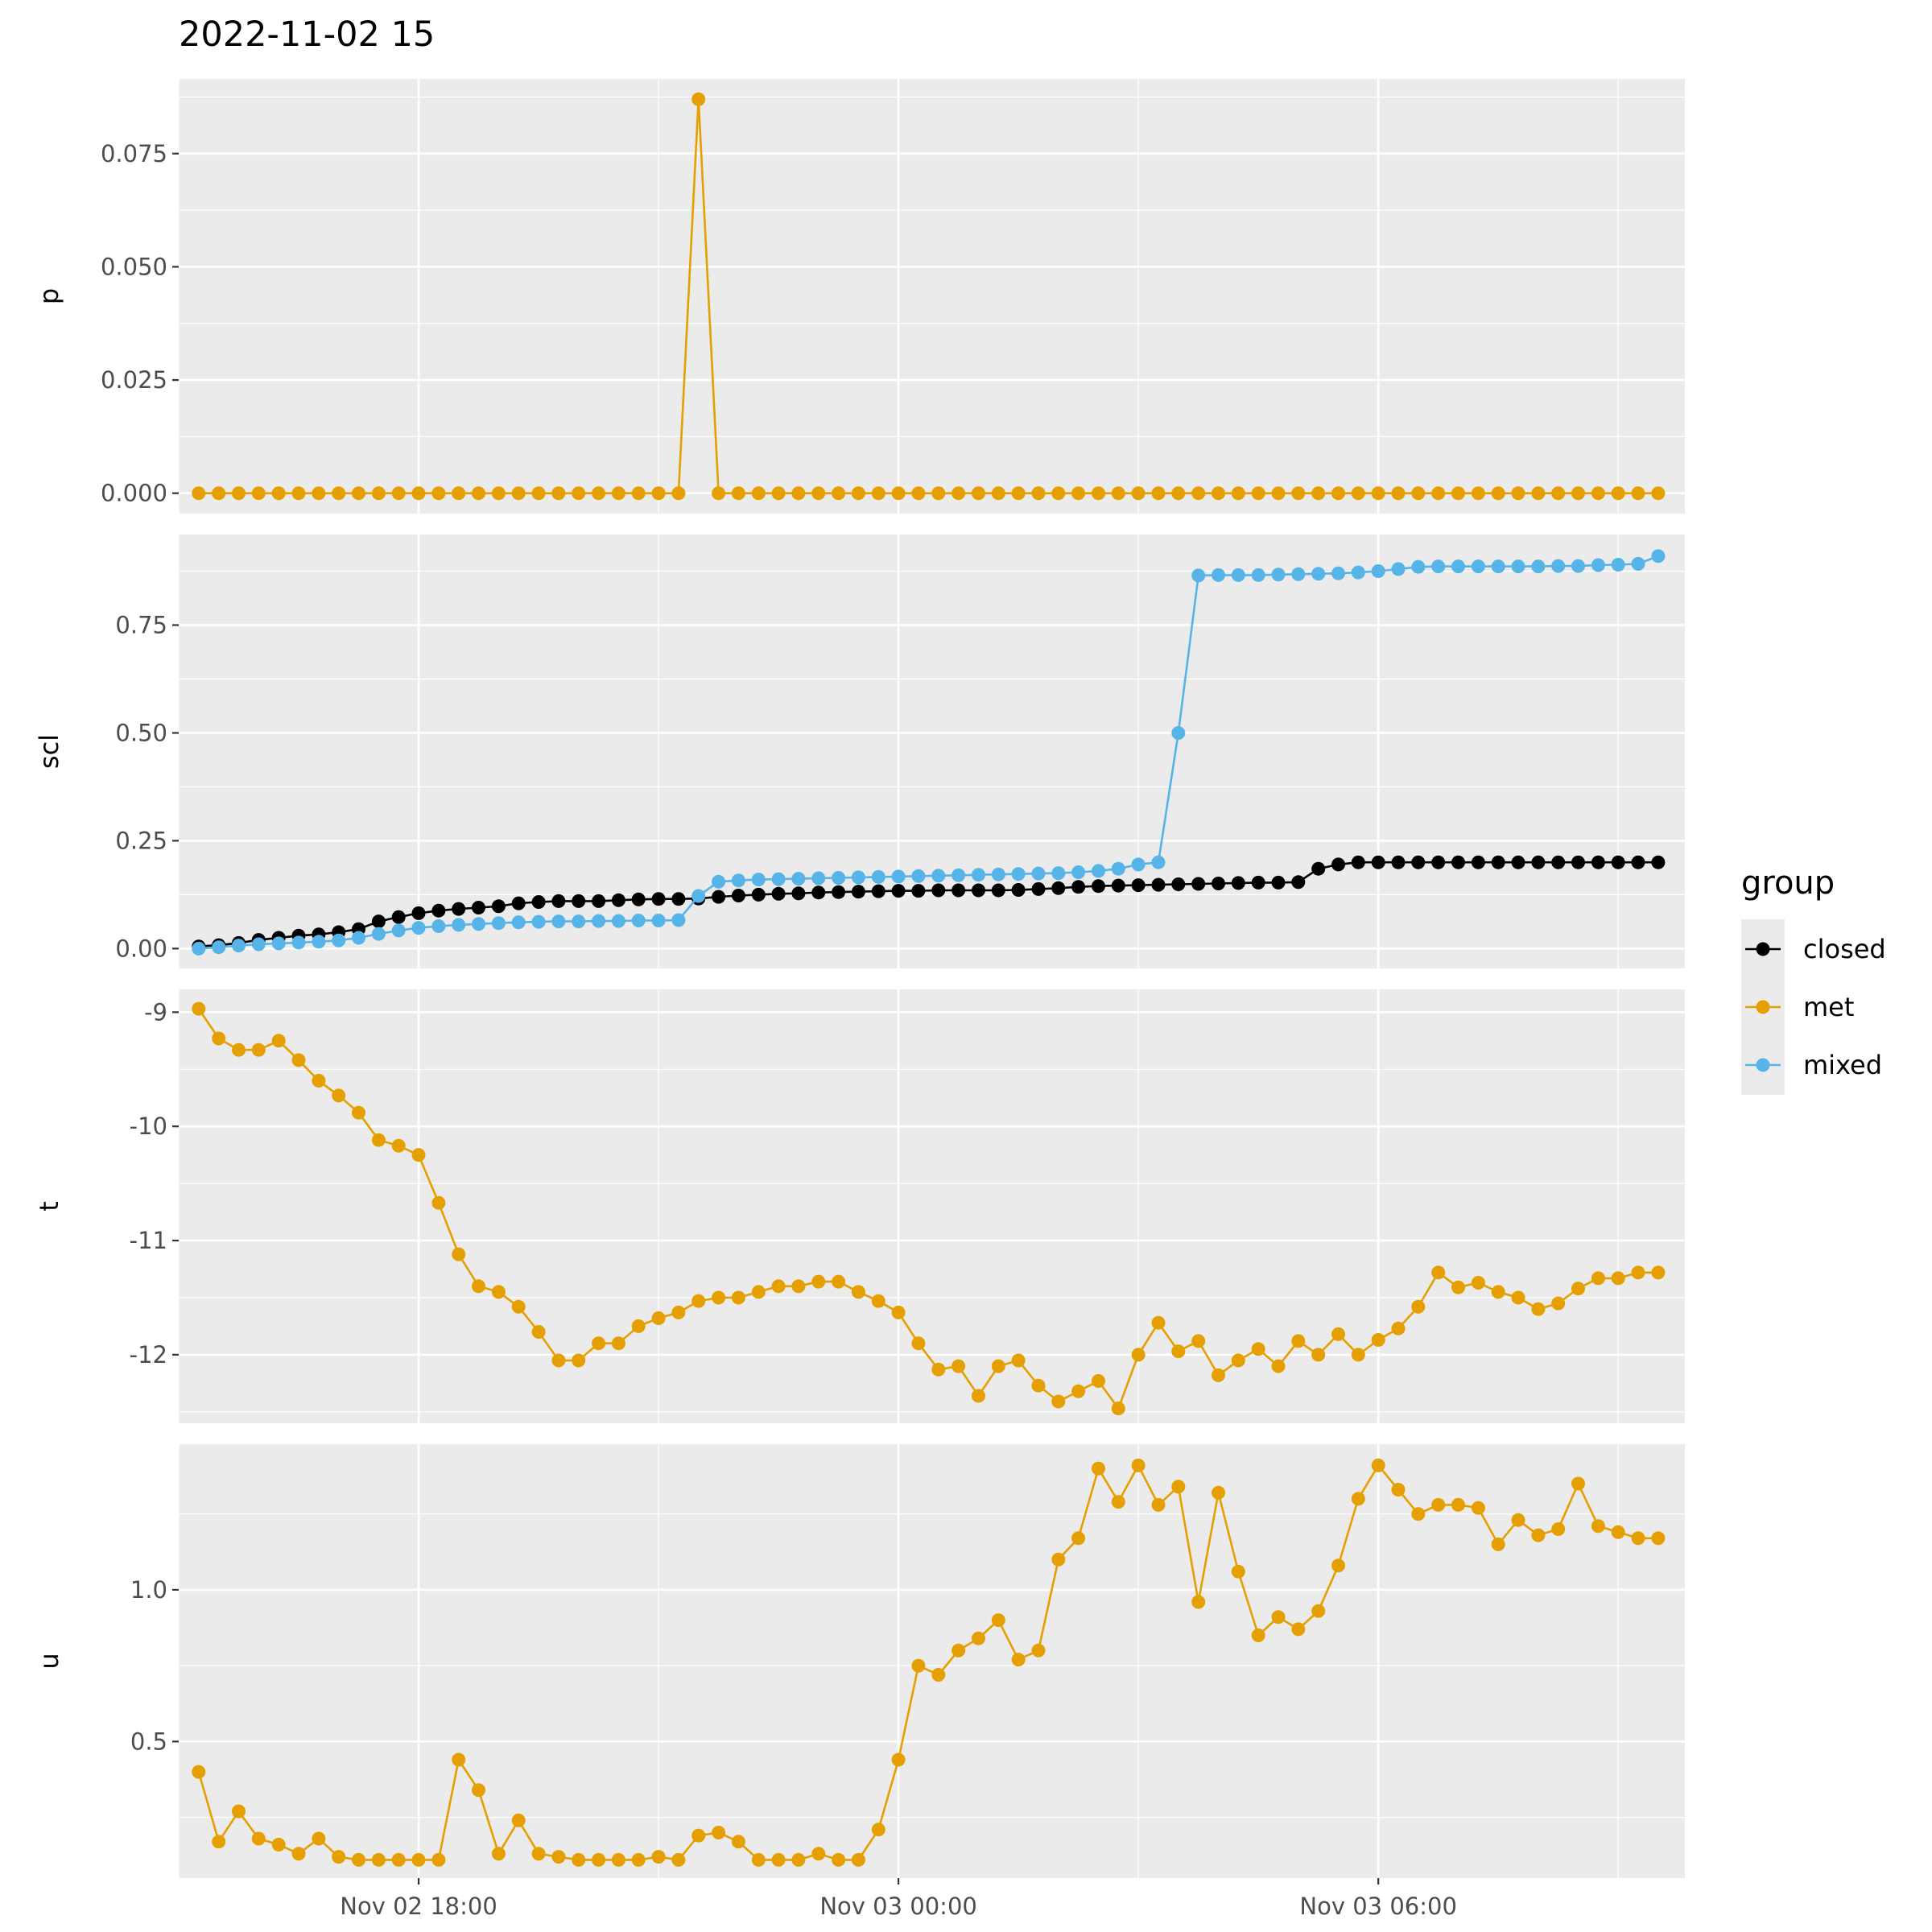 The image size is (1932, 1932). Describe the element at coordinates (1813, 980) in the screenshot. I see `legend: group closed met mixed` at that location.